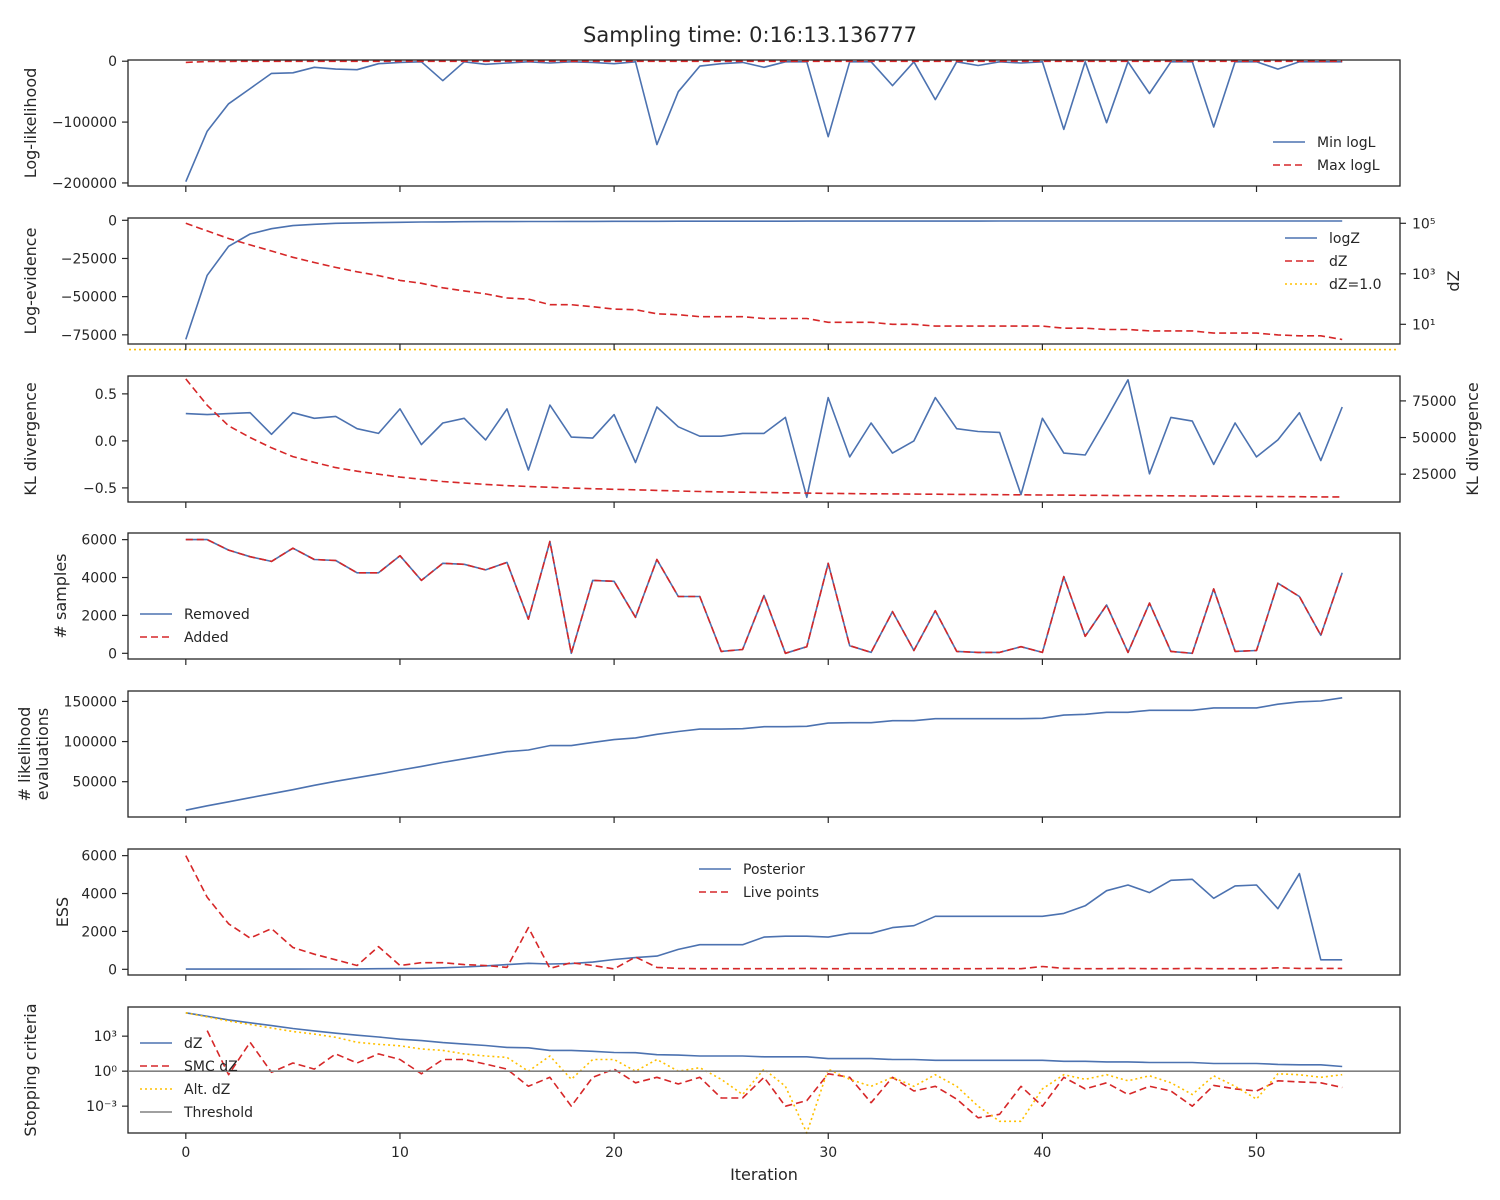 The width and height of the screenshot is (1500, 1200). I want to click on legend-label: Added, so click(206, 638).